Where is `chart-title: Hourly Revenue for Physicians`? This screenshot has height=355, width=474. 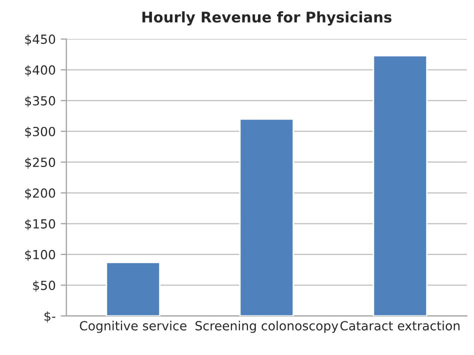
chart-title: Hourly Revenue for Physicians is located at coordinates (267, 18).